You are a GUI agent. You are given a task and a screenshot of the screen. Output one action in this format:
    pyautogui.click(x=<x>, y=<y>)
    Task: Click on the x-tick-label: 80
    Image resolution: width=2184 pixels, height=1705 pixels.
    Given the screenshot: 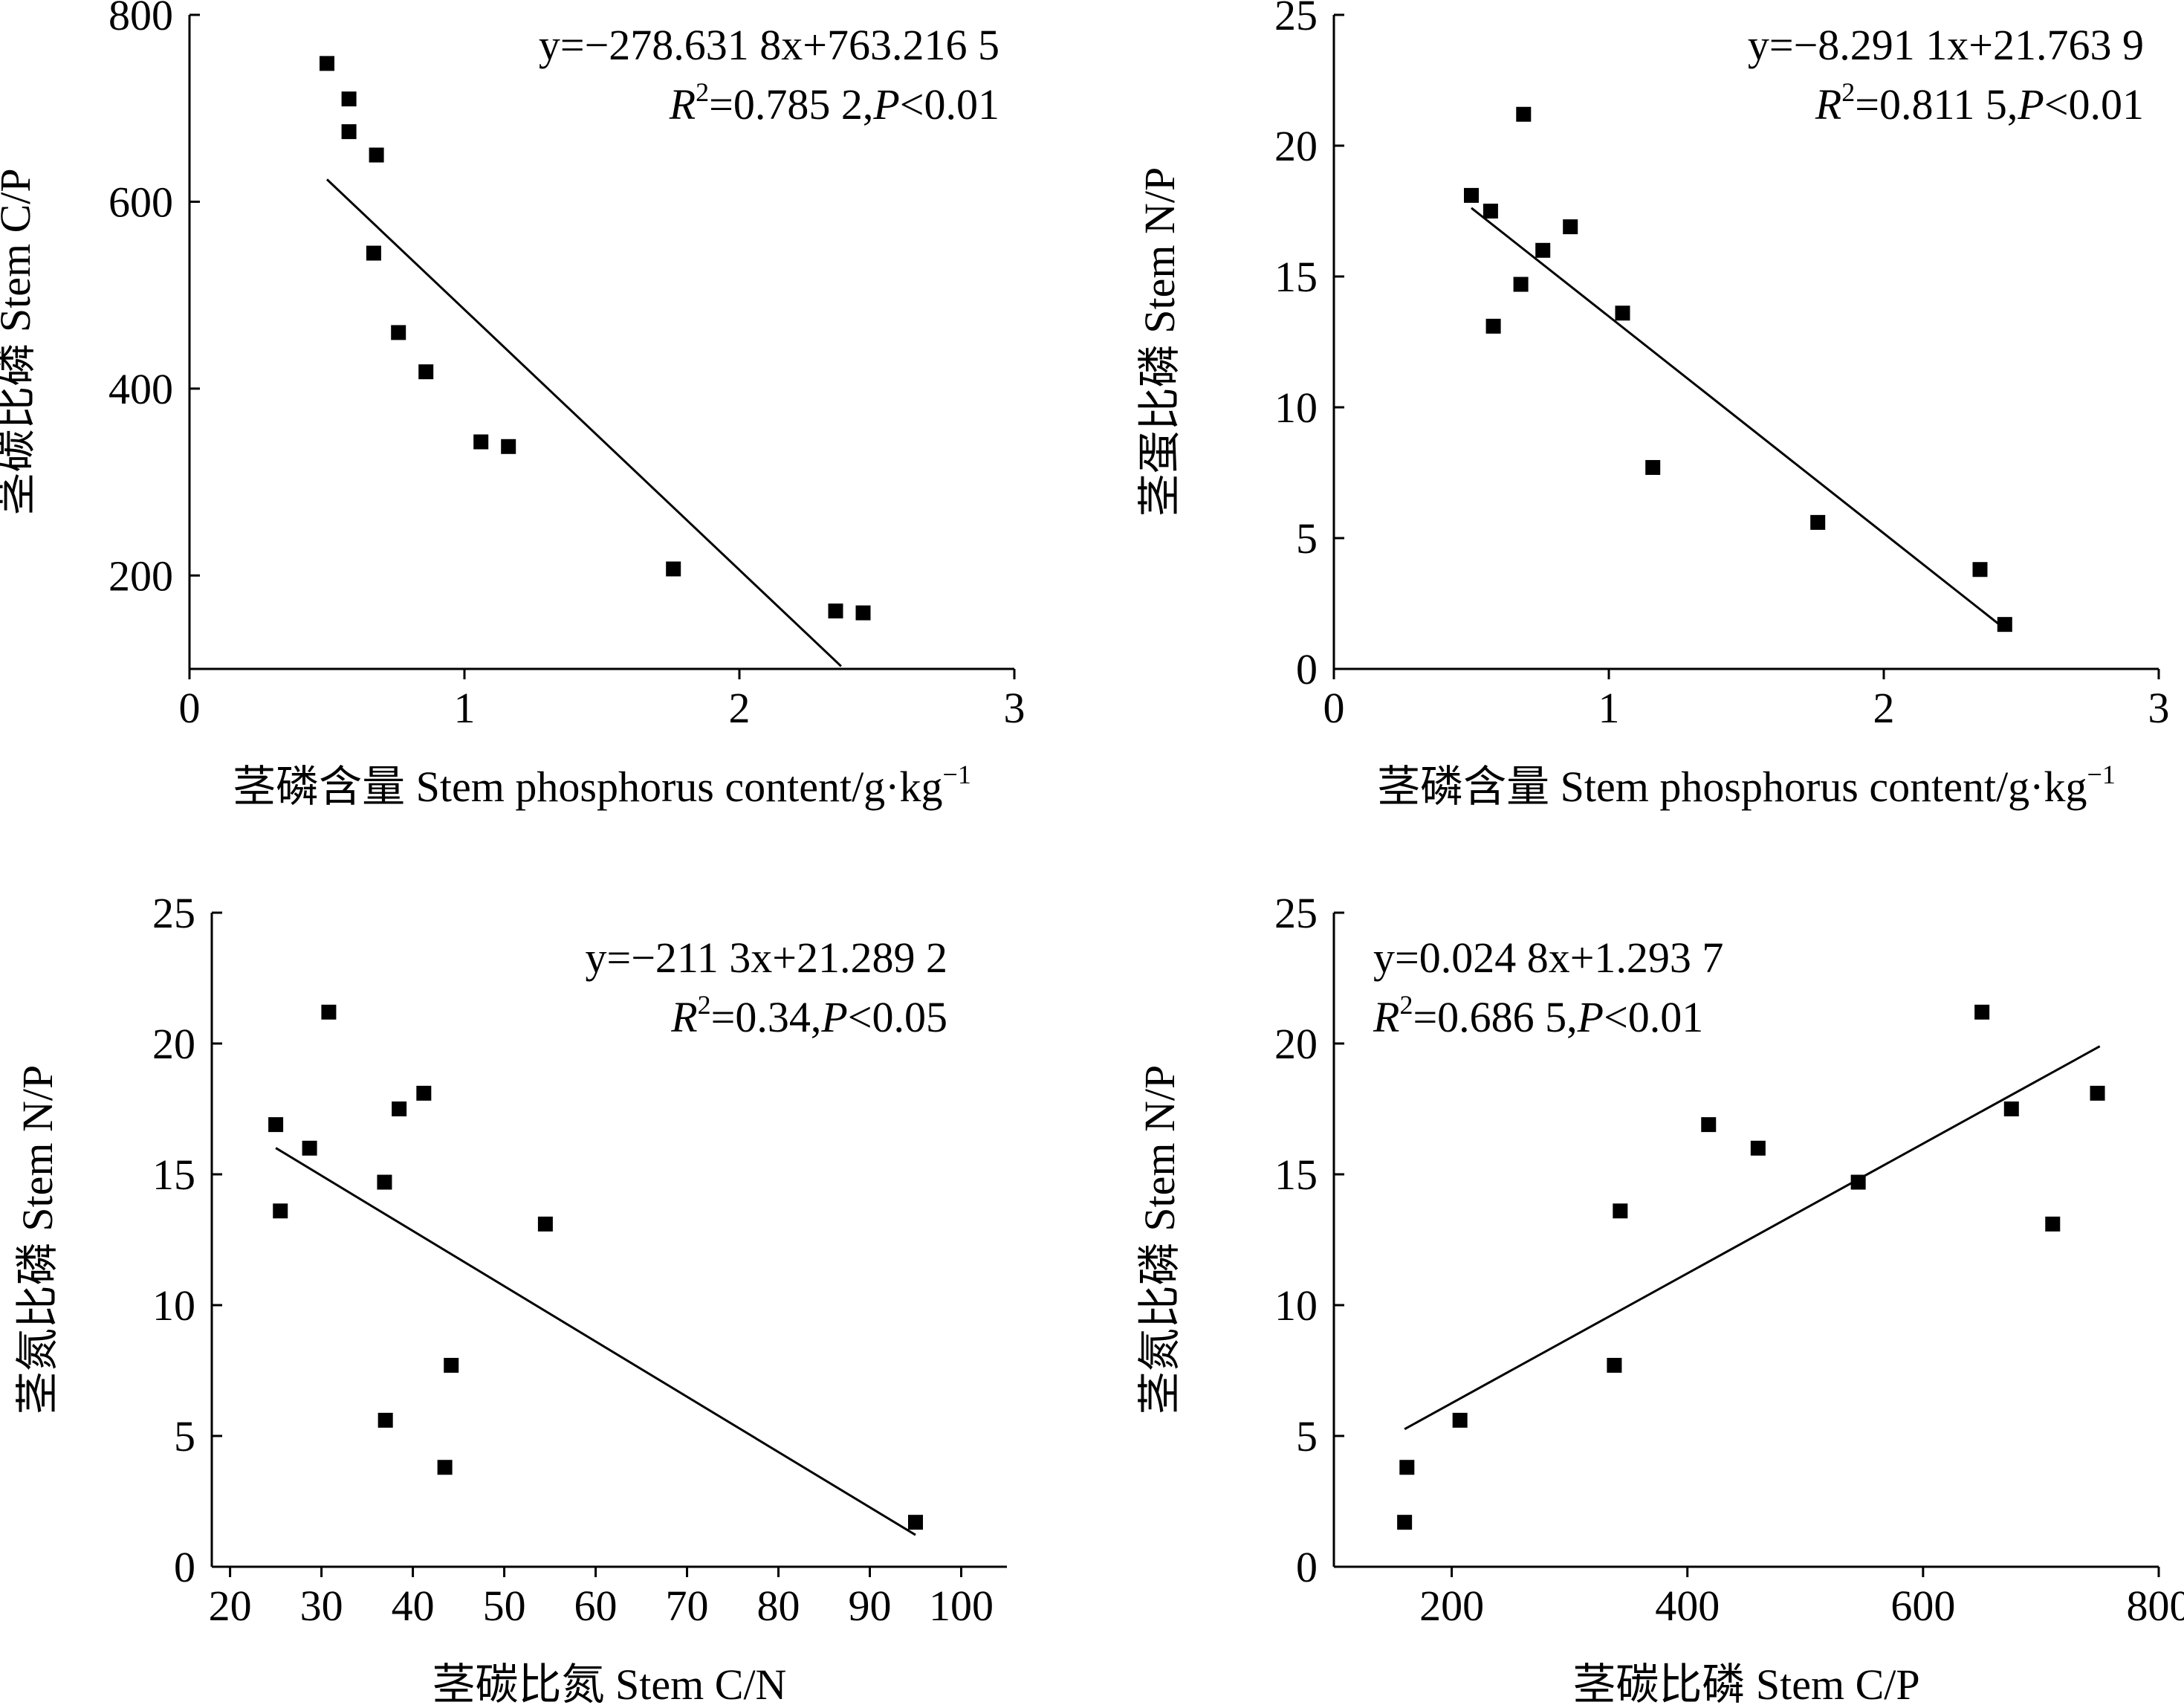 What is the action you would take?
    pyautogui.click(x=778, y=1606)
    